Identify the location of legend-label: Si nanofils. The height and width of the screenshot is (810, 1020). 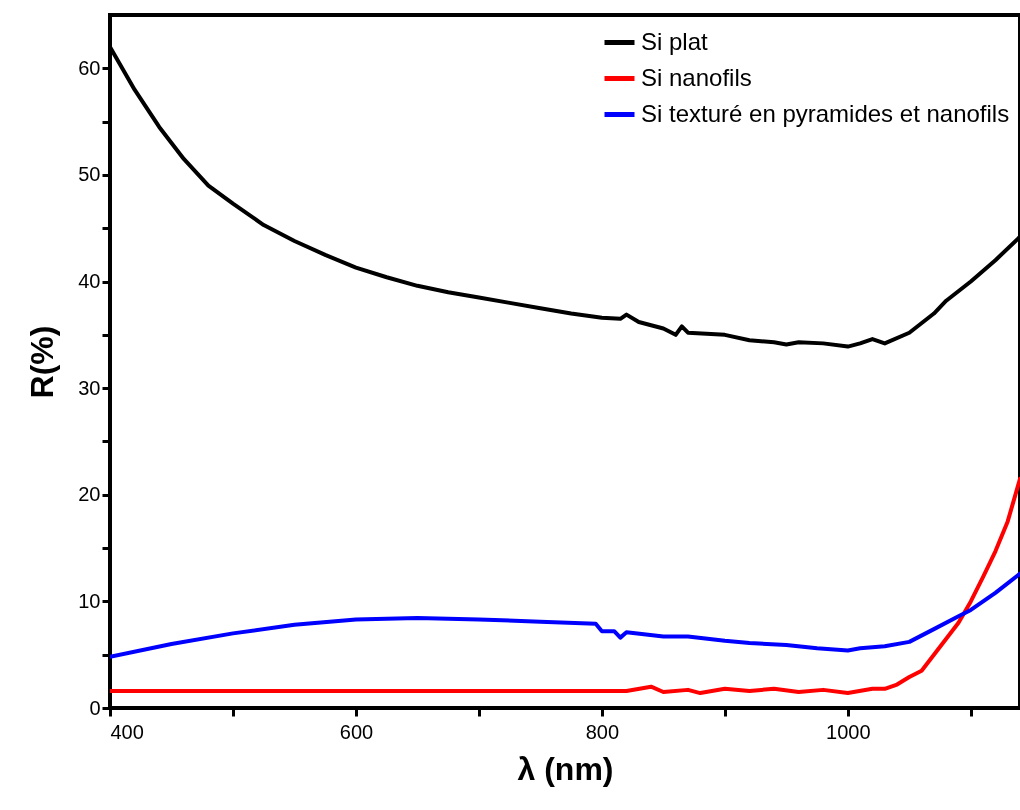
(696, 77).